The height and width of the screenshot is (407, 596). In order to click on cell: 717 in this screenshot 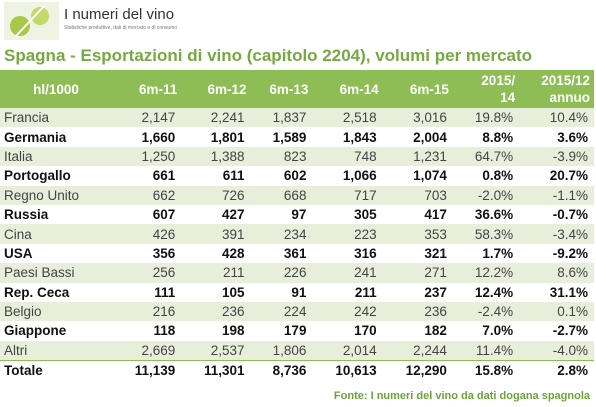, I will do `click(347, 195)`.